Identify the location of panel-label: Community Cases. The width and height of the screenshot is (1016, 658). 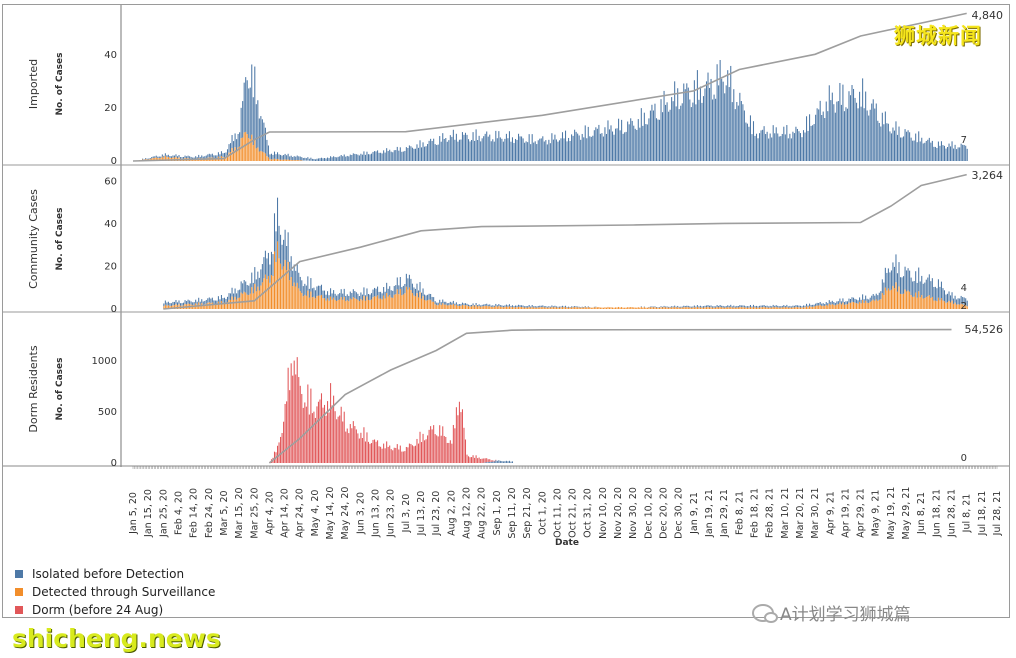
(33, 239).